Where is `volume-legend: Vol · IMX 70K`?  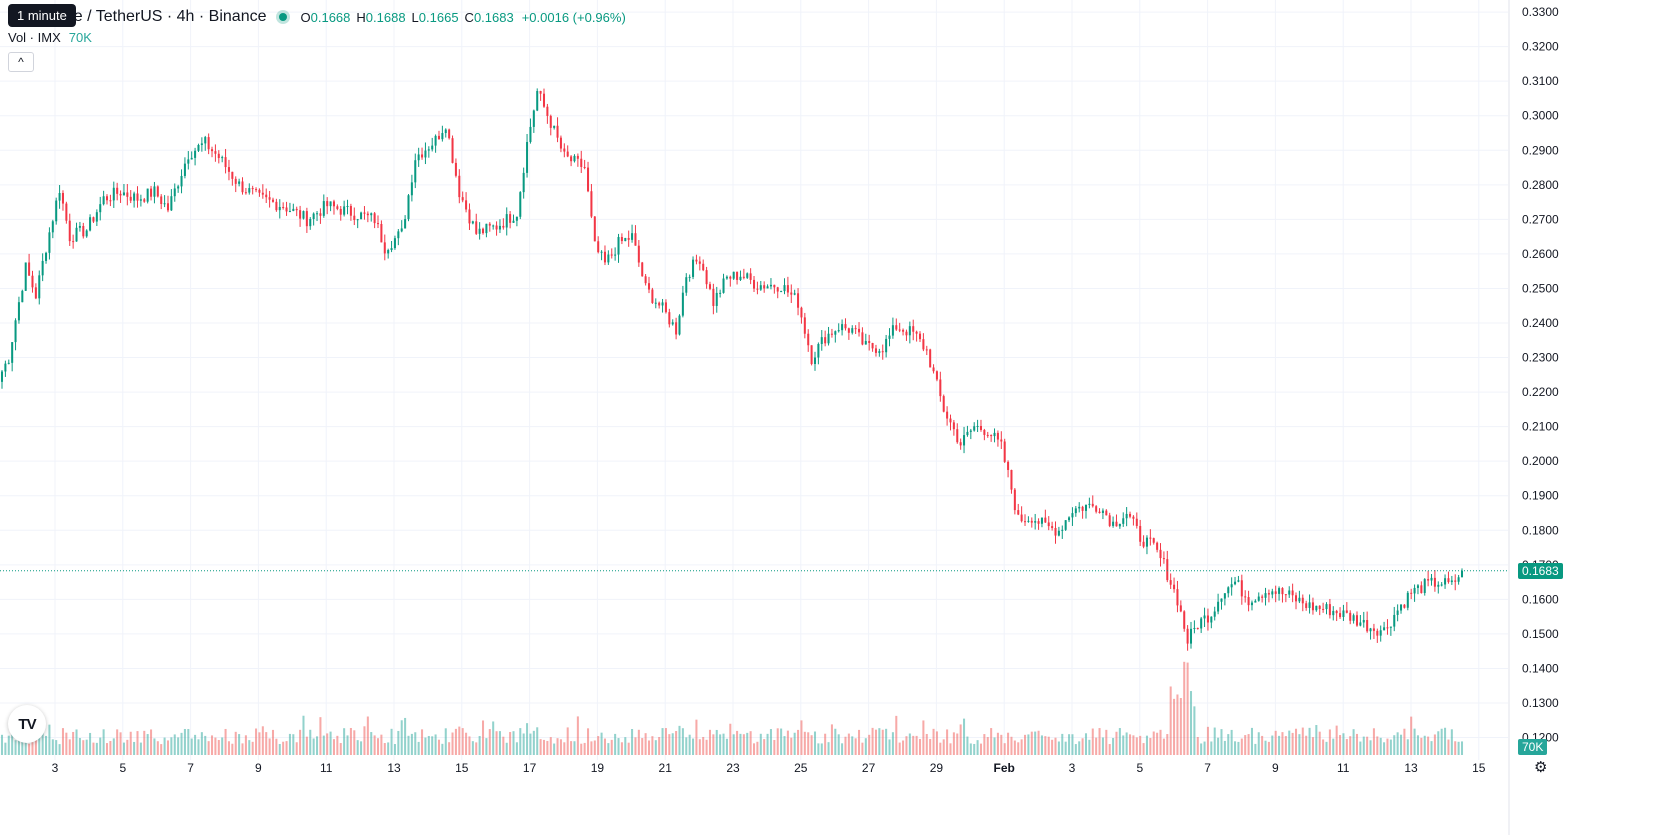 volume-legend: Vol · IMX 70K is located at coordinates (50, 37).